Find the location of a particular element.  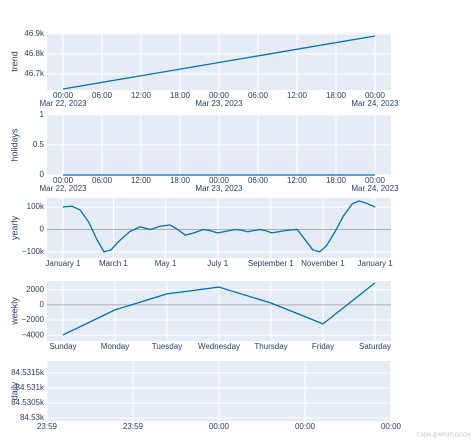

x-tick-label: November 1 is located at coordinates (323, 263).